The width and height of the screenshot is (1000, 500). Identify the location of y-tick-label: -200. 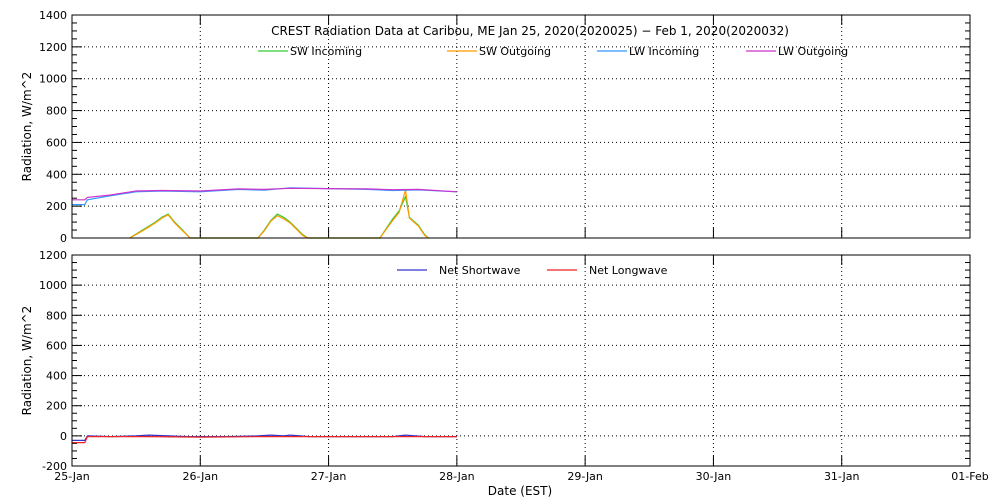
(54, 466).